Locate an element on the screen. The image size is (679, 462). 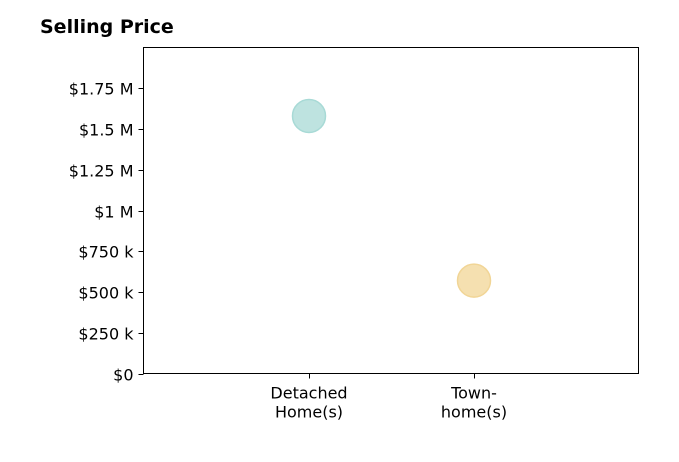
y-tick-label: $1 M is located at coordinates (113, 212).